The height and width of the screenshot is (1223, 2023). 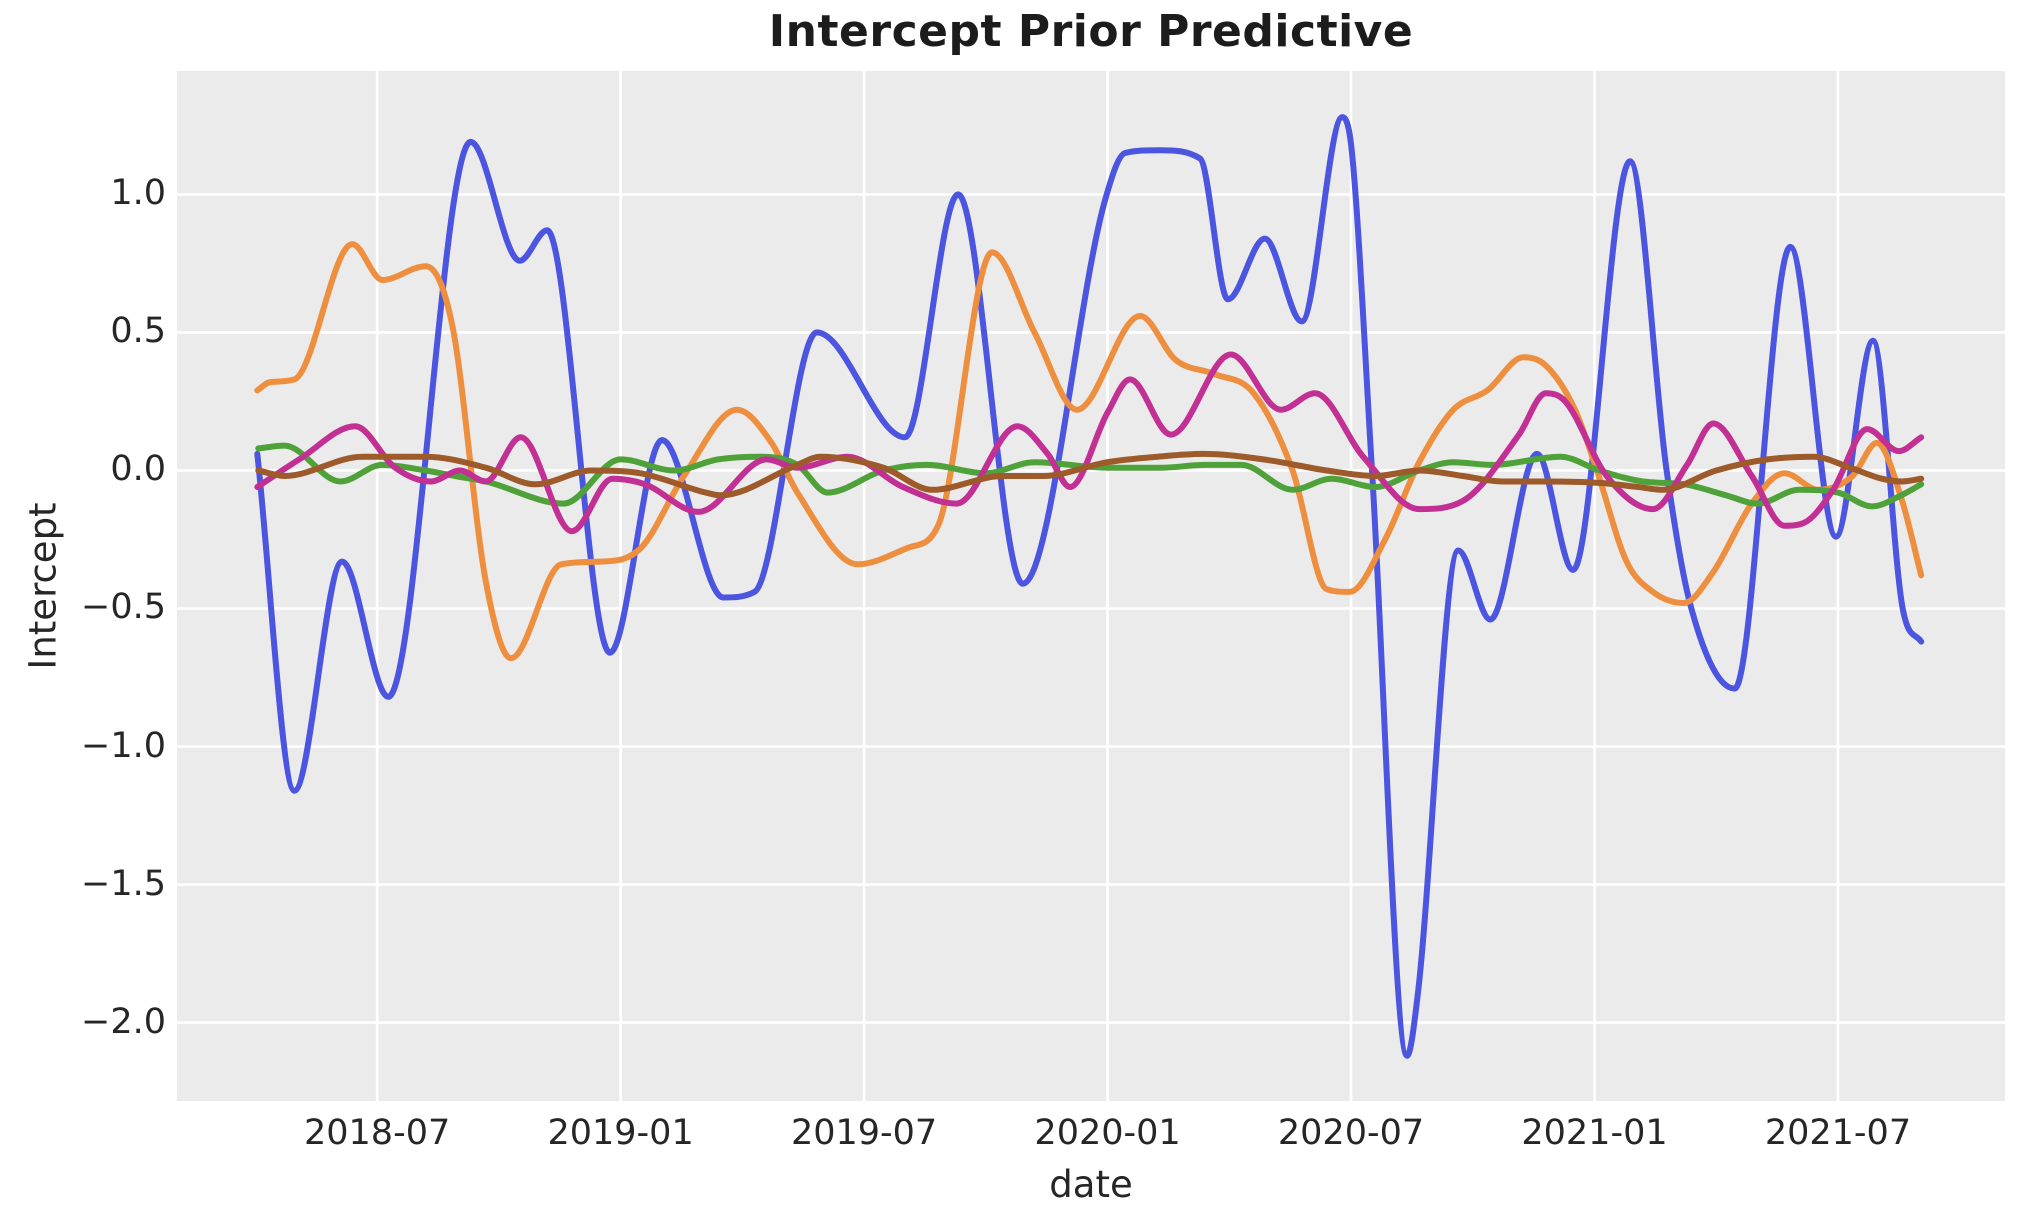 What do you see at coordinates (864, 1133) in the screenshot?
I see `x-tick-label: 2019-07` at bounding box center [864, 1133].